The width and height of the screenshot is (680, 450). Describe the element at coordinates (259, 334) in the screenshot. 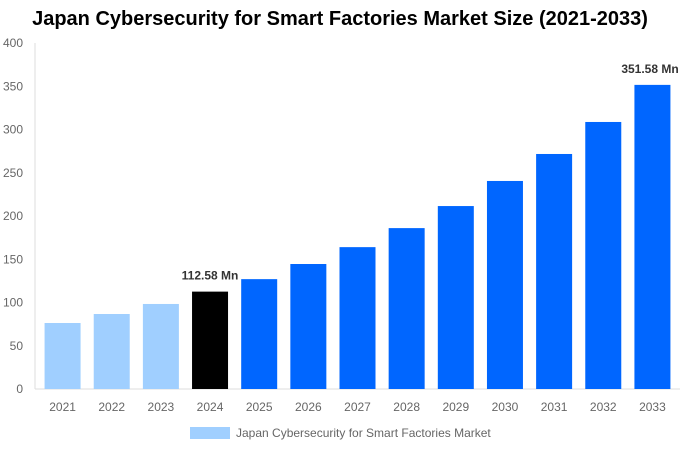

I see `bar-2025` at that location.